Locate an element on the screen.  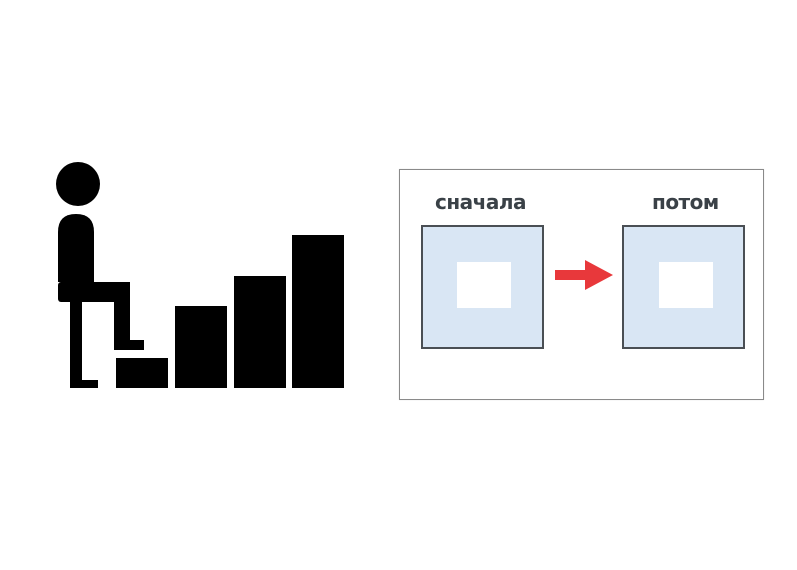
person-front-foot is located at coordinates (129, 345).